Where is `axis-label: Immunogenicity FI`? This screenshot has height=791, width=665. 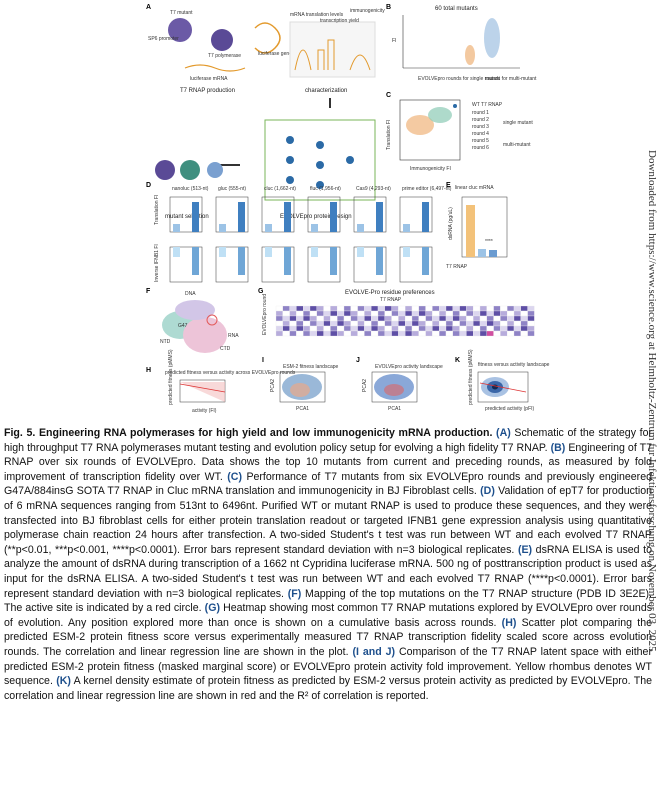
axis-label: Immunogenicity FI is located at coordinates (430, 169).